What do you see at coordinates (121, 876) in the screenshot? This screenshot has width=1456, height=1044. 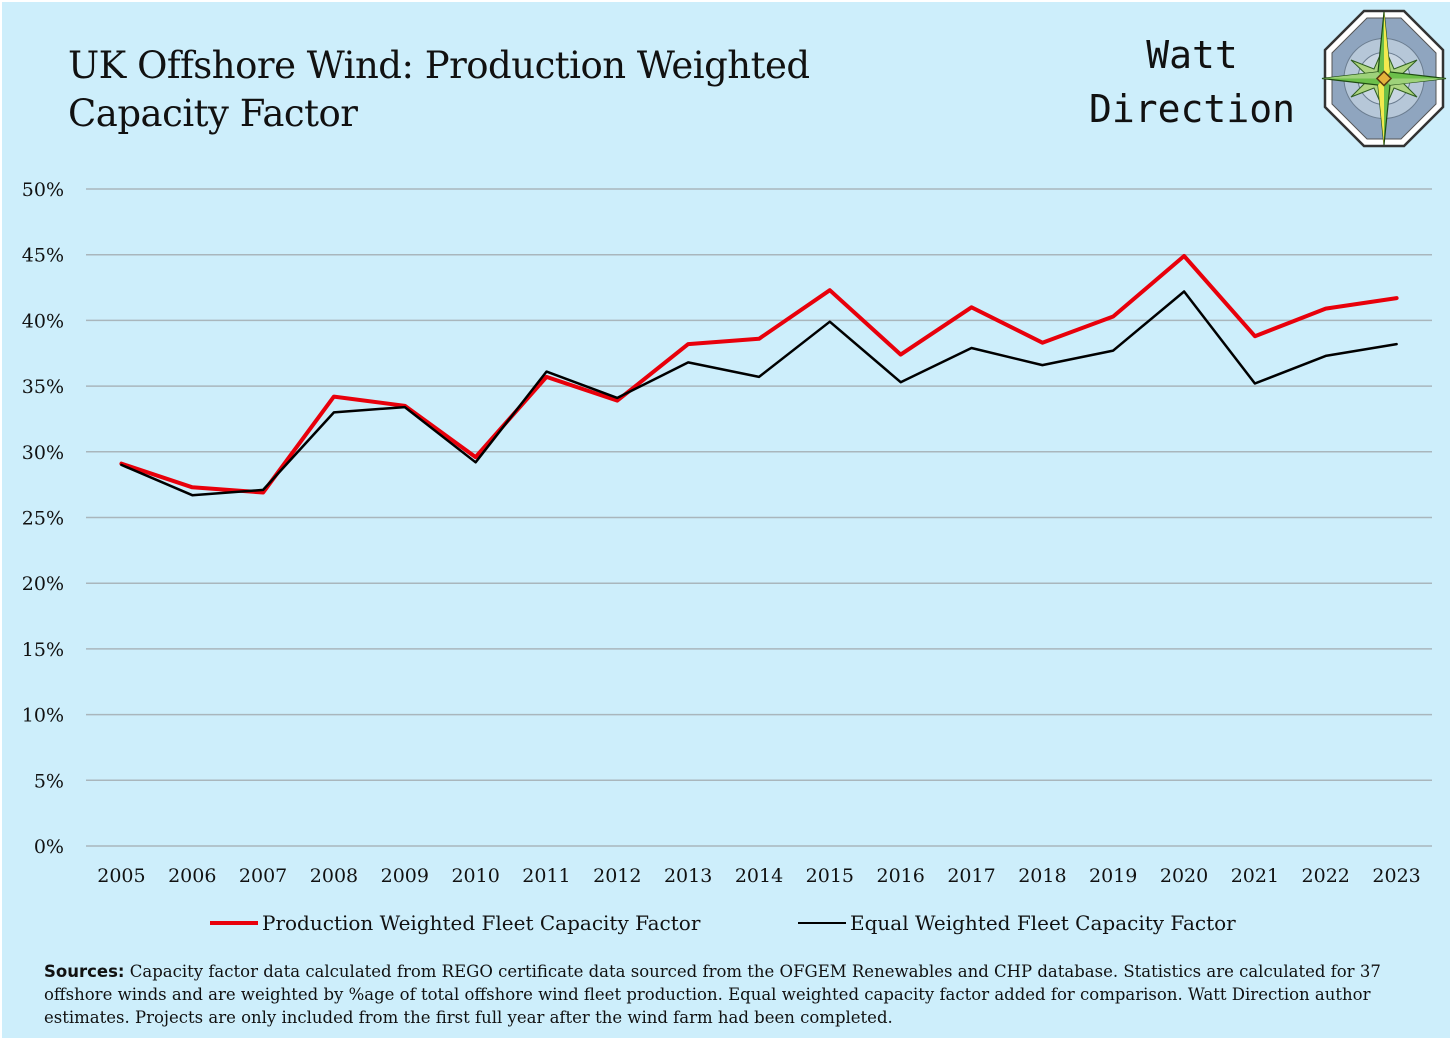 I see `x-tick-label: 2005` at bounding box center [121, 876].